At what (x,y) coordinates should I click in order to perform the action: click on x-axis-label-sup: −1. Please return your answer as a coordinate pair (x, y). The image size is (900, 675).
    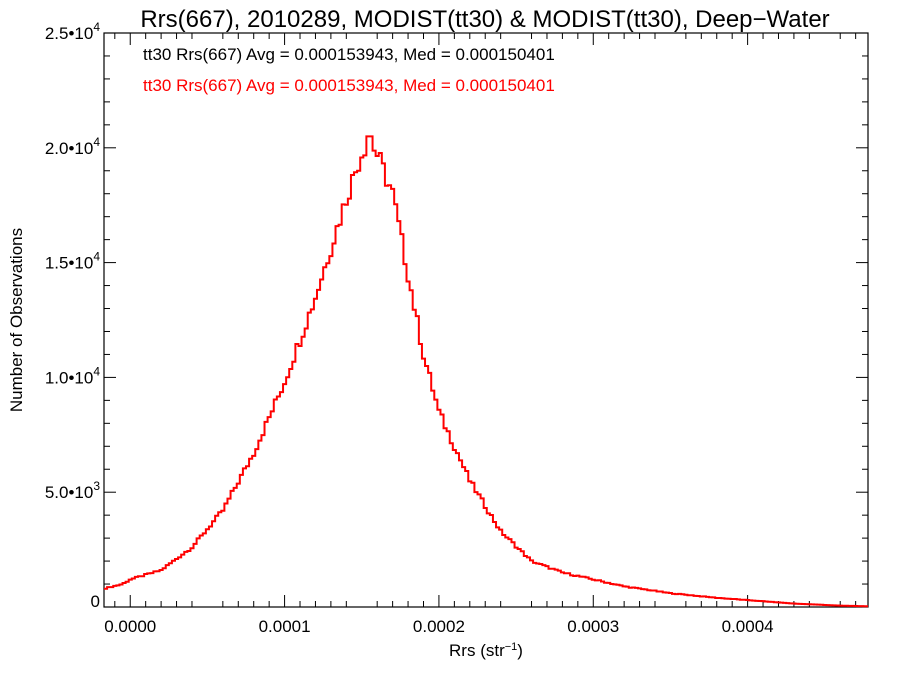
    Looking at the image, I should click on (511, 647).